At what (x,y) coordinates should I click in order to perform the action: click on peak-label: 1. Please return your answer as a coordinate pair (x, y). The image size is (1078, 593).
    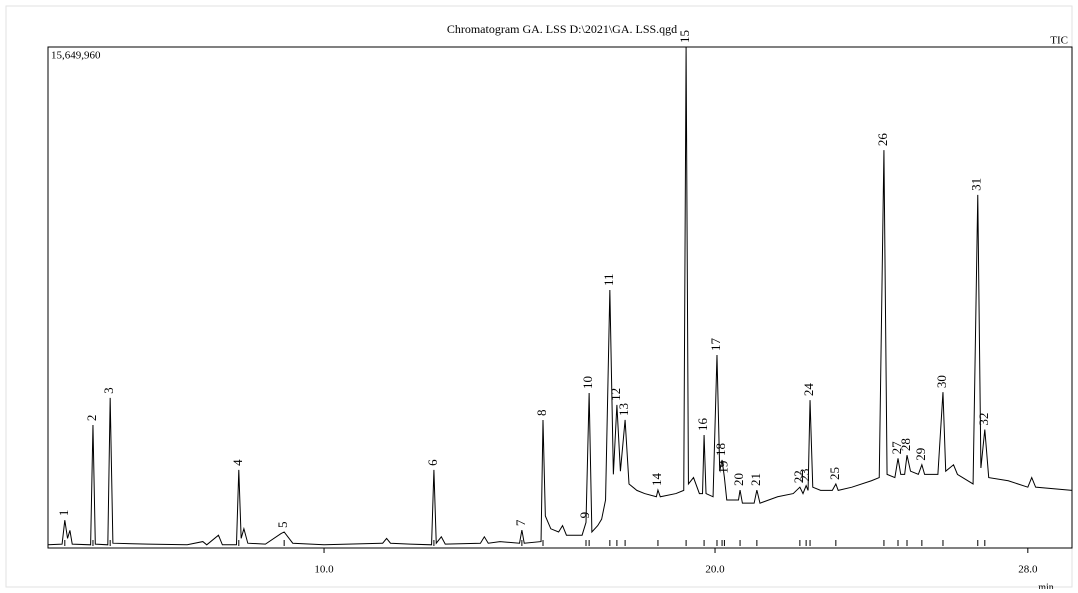
    Looking at the image, I should click on (63, 513).